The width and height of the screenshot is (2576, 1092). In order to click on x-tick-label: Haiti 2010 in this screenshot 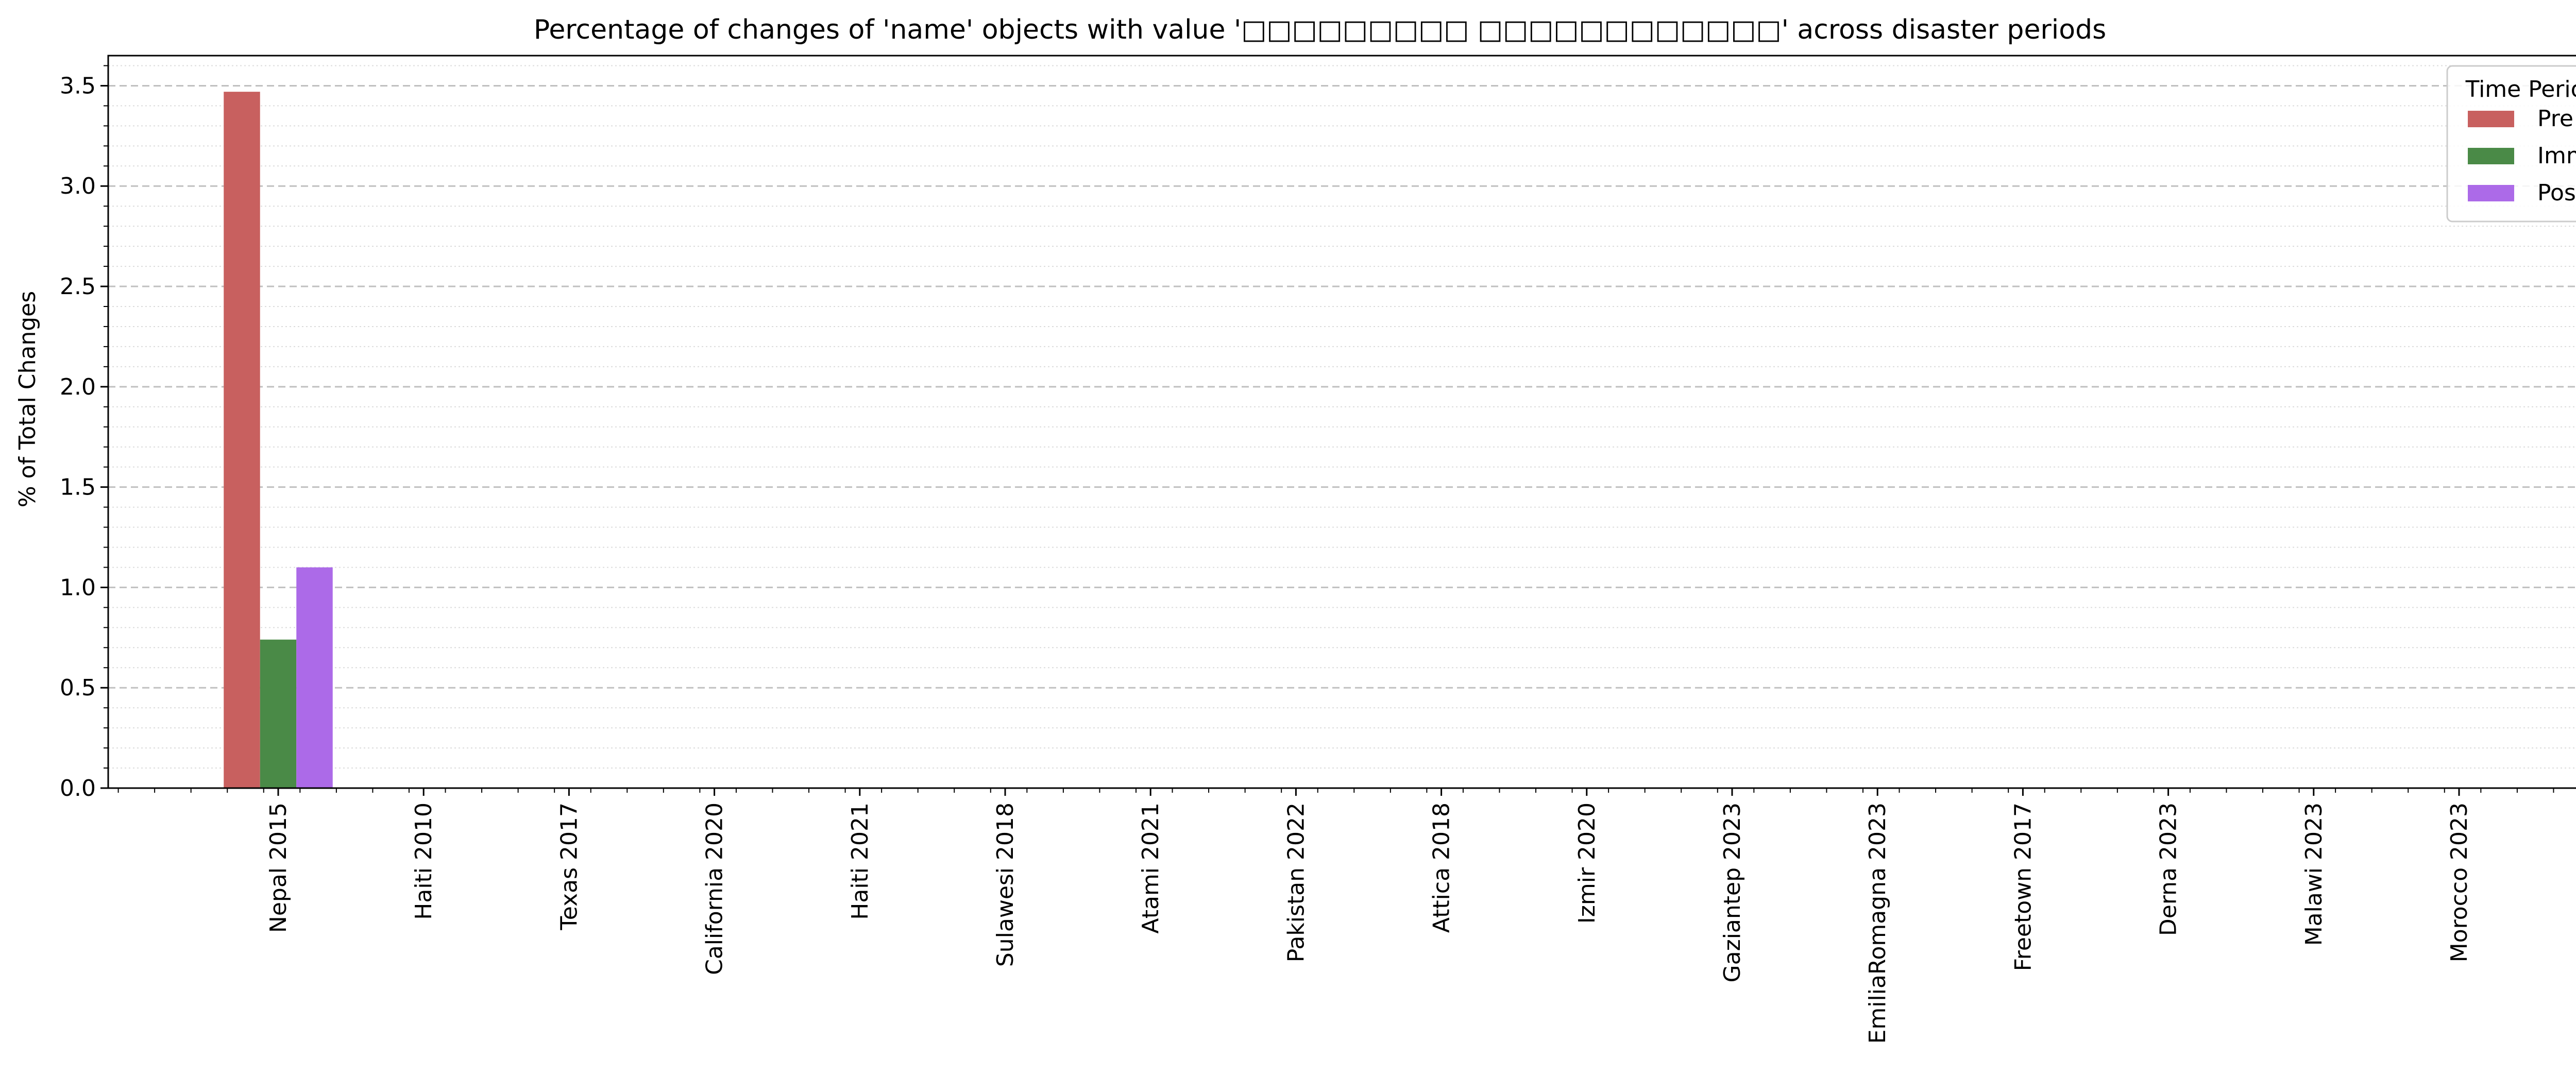, I will do `click(424, 861)`.